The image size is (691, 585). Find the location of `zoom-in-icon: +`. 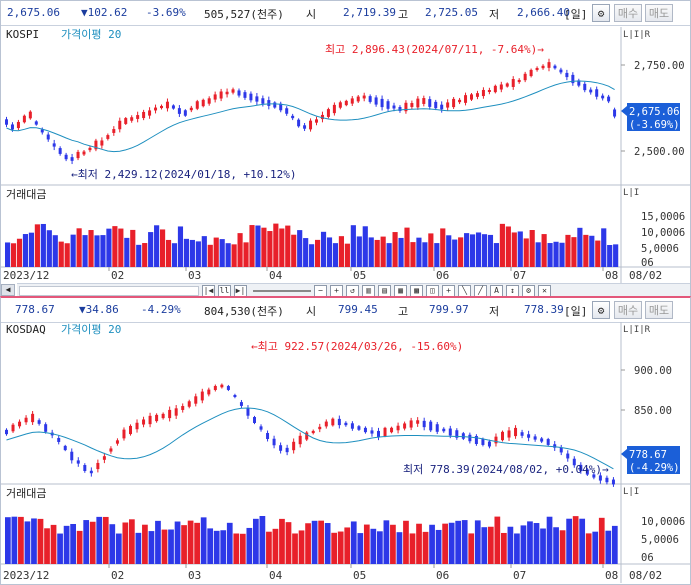

zoom-in-icon: + is located at coordinates (336, 290).